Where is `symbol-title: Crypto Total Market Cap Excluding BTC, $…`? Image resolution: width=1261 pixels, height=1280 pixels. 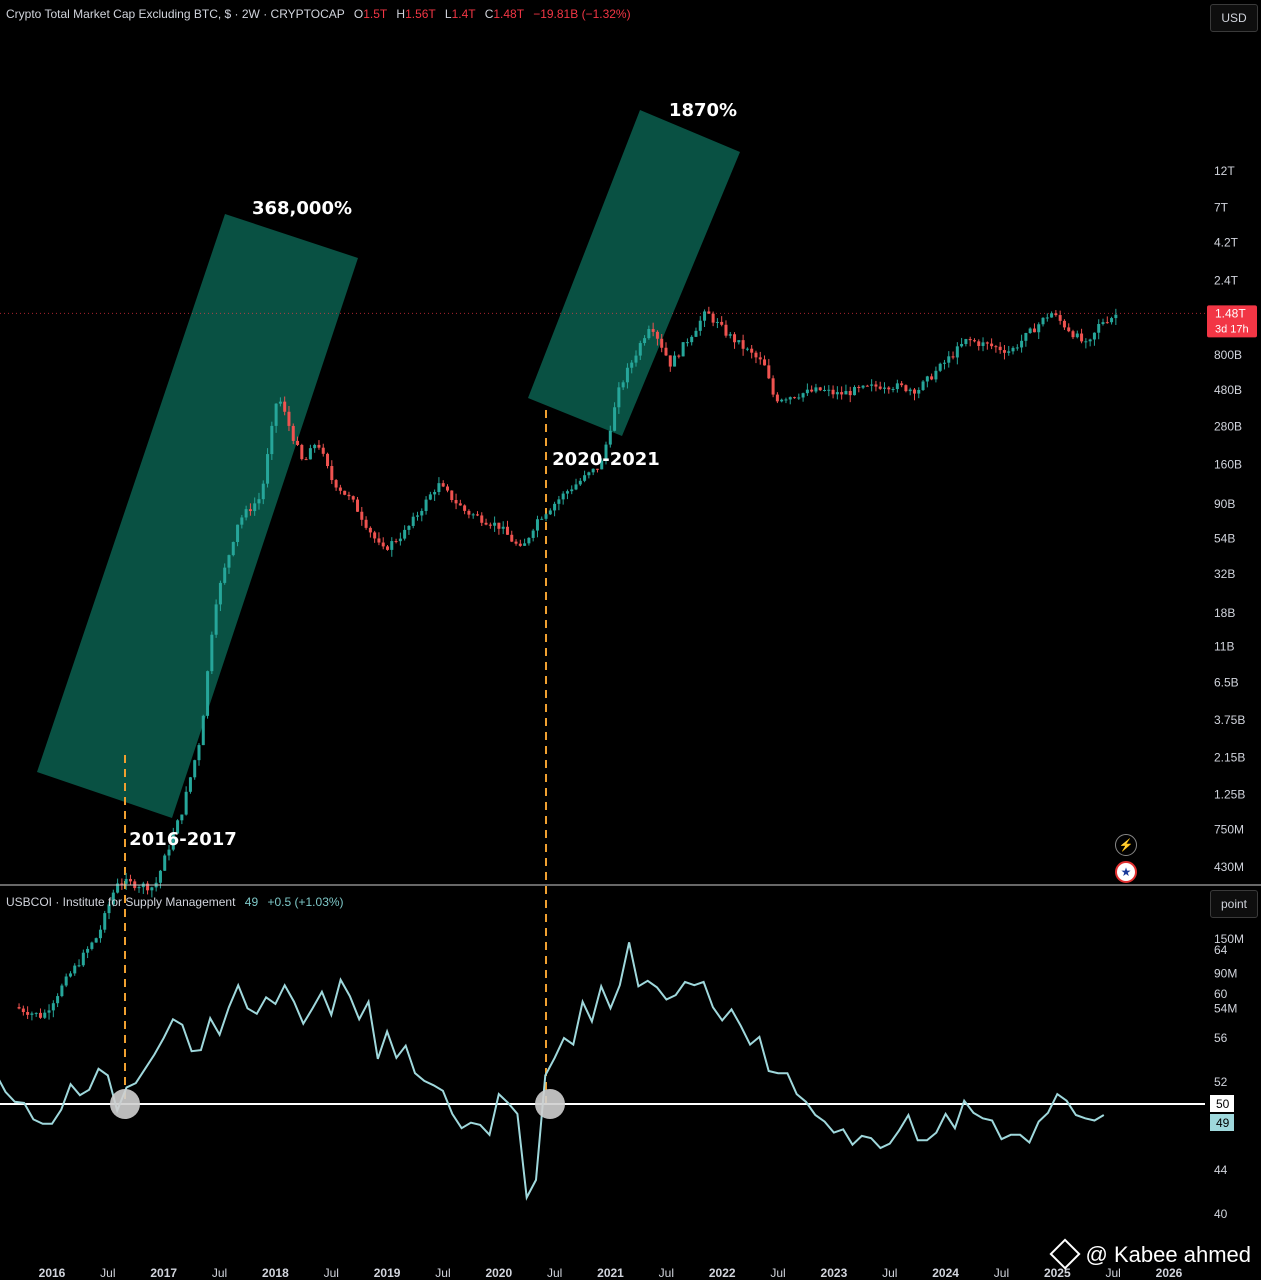 symbol-title: Crypto Total Market Cap Excluding BTC, $… is located at coordinates (175, 14).